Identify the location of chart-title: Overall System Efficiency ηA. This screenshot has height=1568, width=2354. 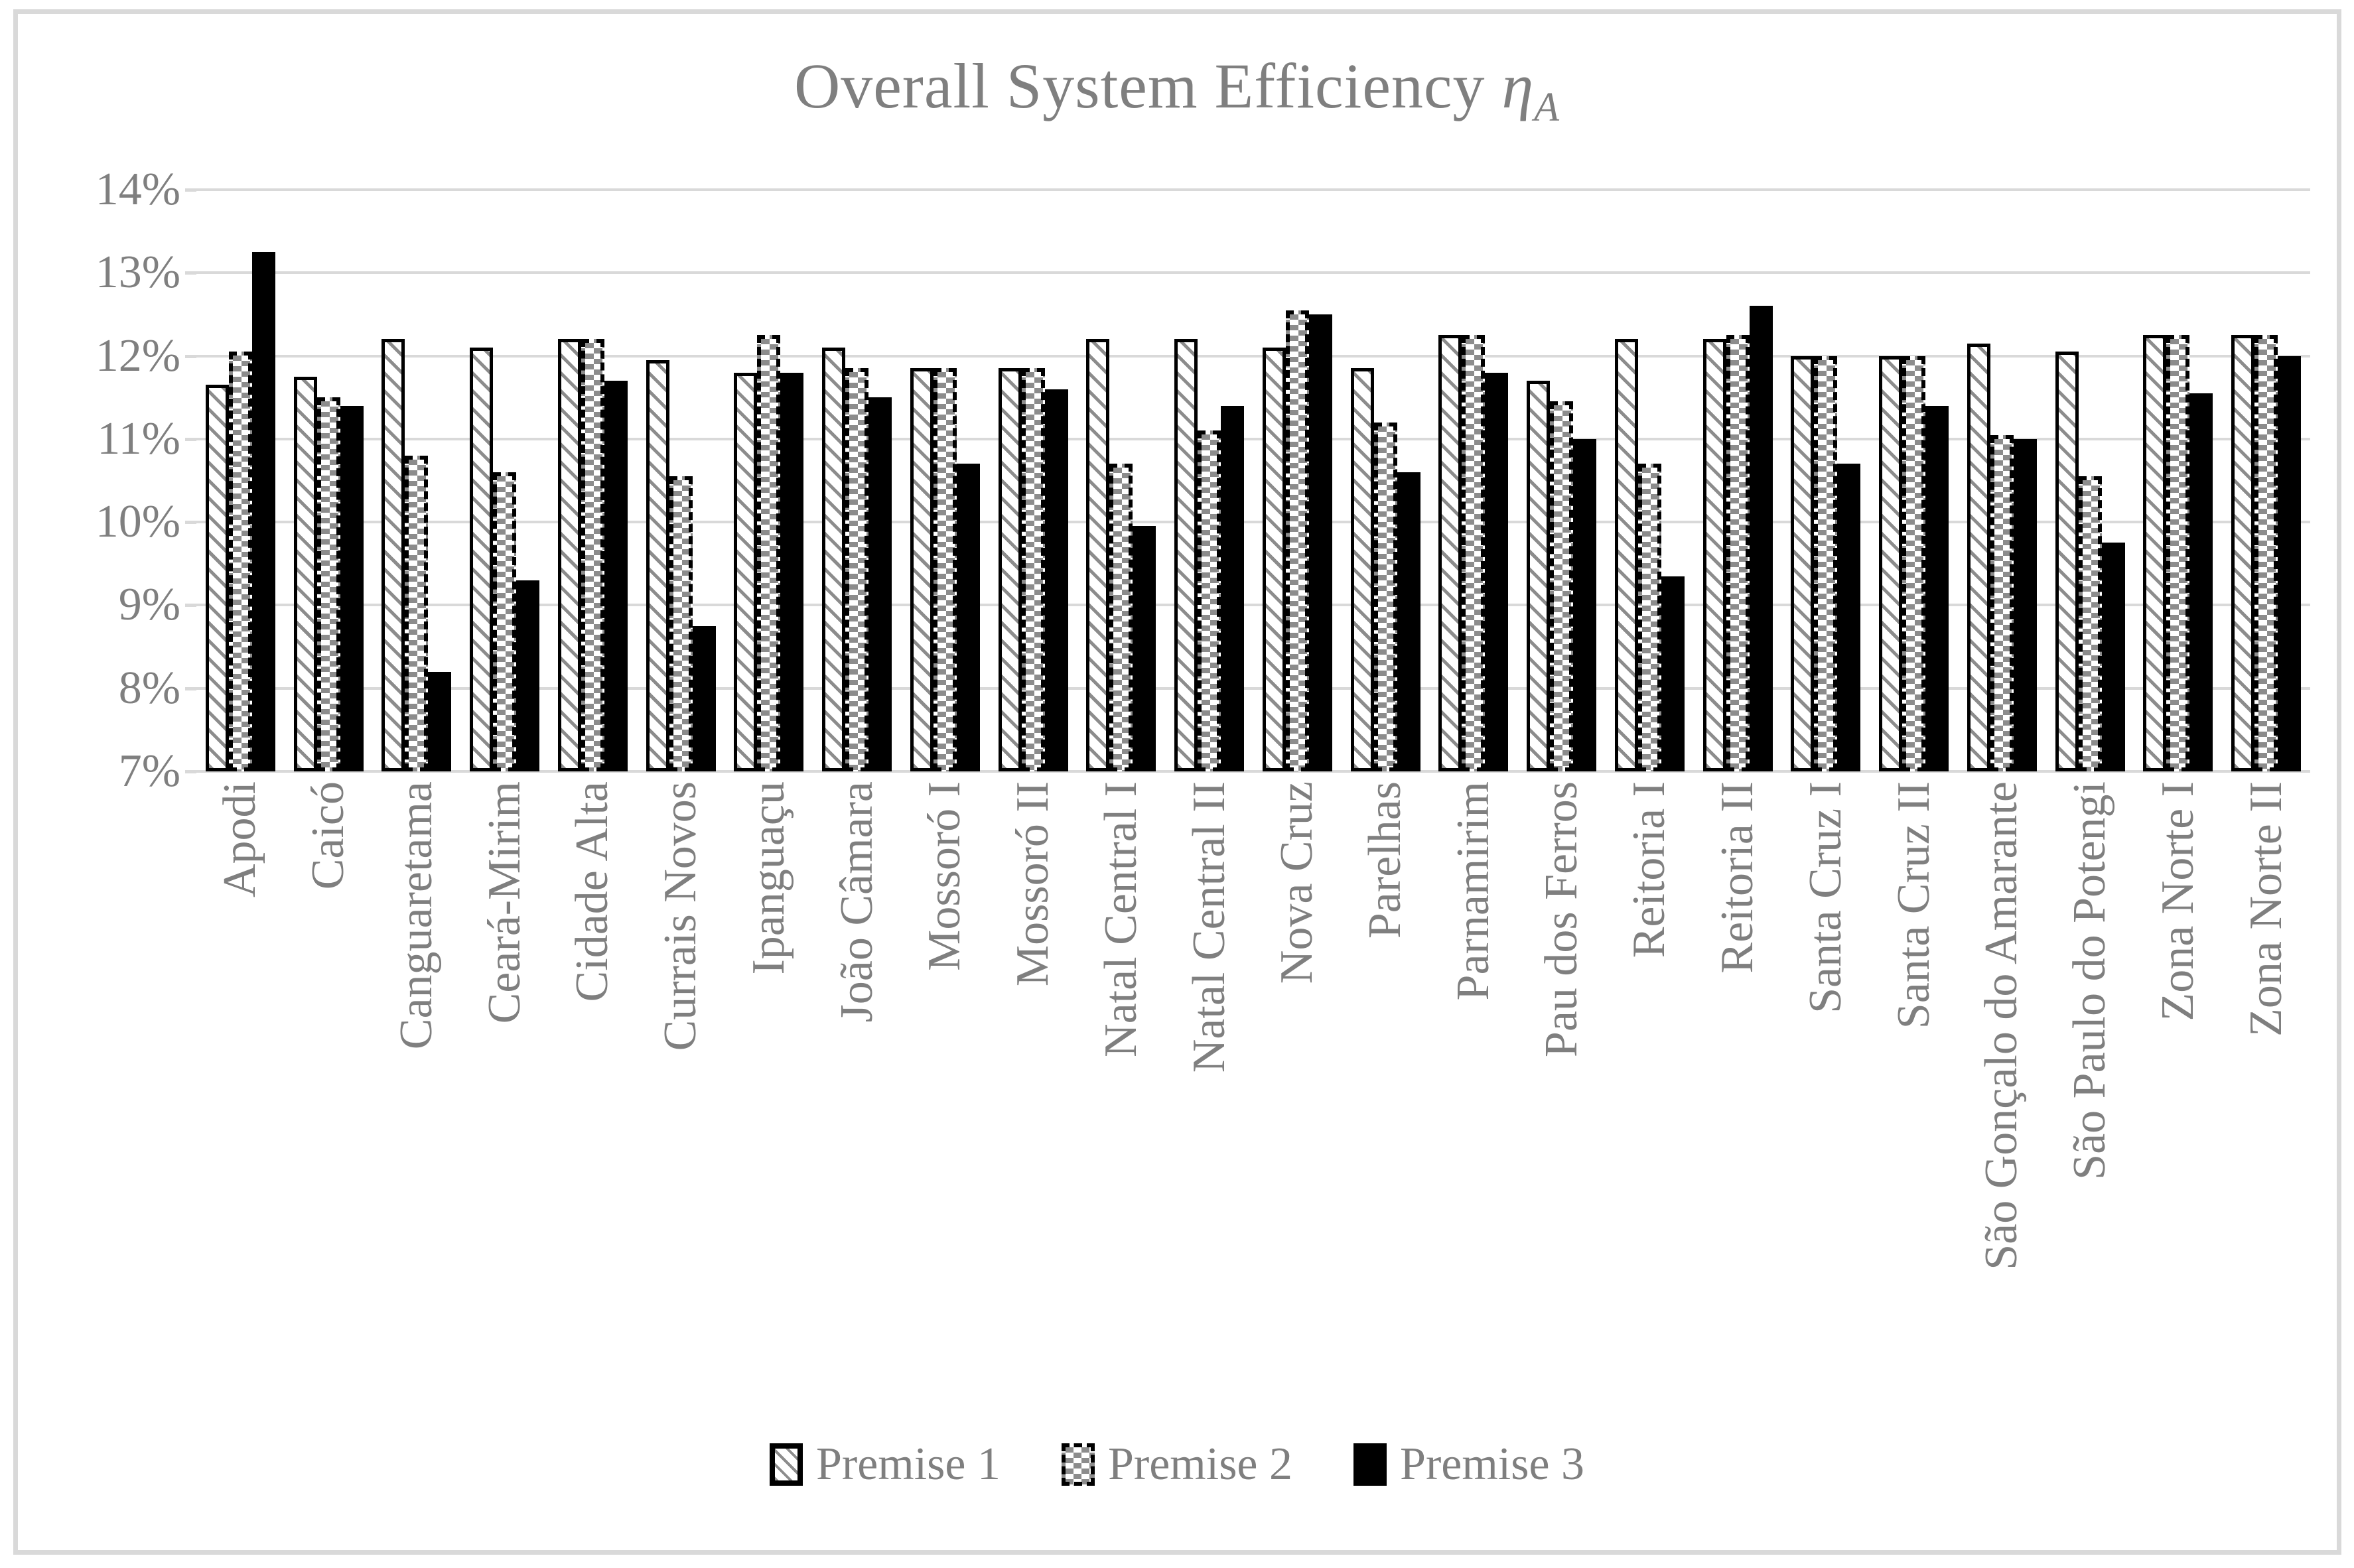
(1177, 90).